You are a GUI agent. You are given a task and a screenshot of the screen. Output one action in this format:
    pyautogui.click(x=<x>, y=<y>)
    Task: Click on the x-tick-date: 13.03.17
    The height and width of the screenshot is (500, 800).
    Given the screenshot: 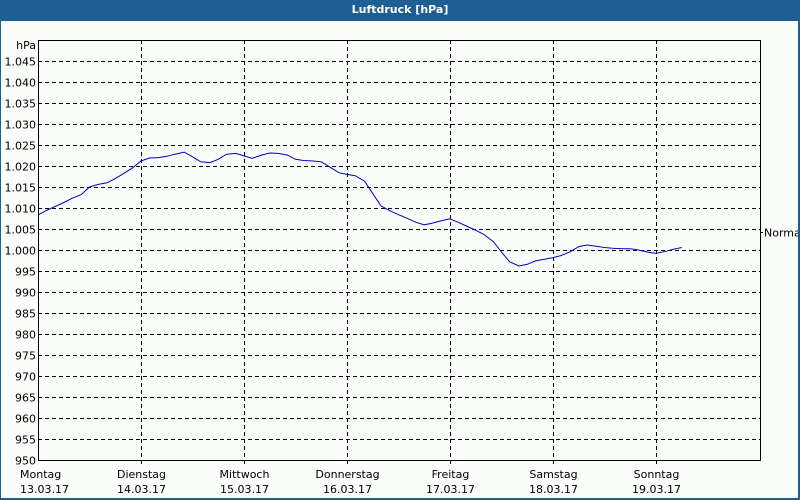 What is the action you would take?
    pyautogui.click(x=44, y=489)
    